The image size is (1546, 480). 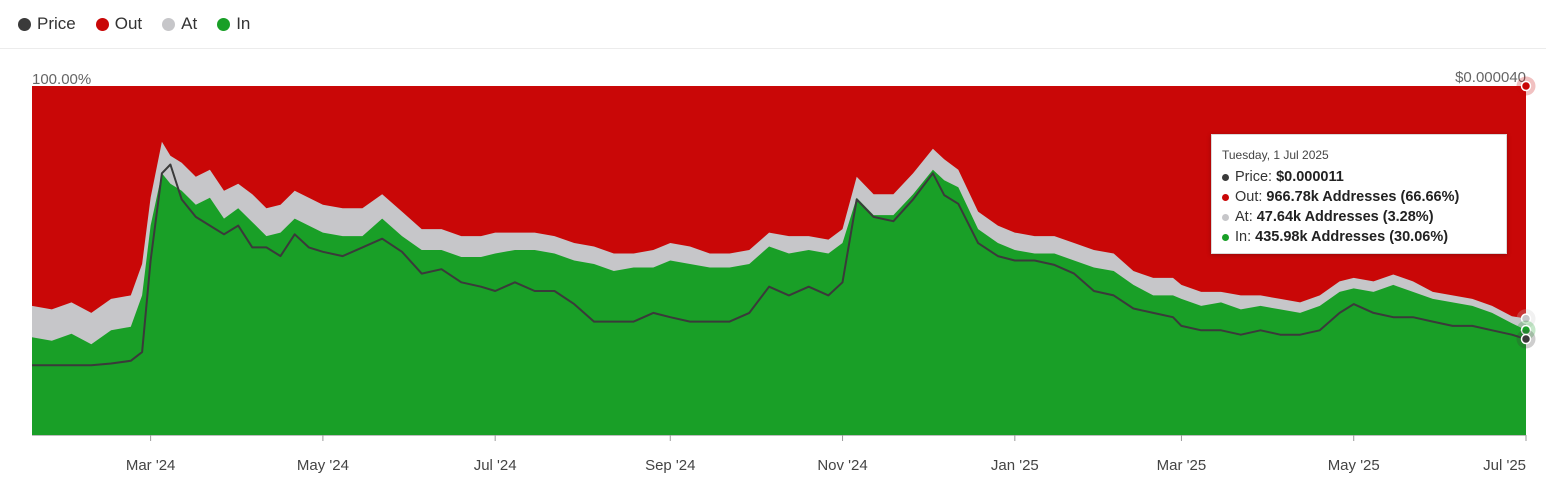 I want to click on tooltip-value-at: 47.64k Addresses (3.28%), so click(x=1345, y=217).